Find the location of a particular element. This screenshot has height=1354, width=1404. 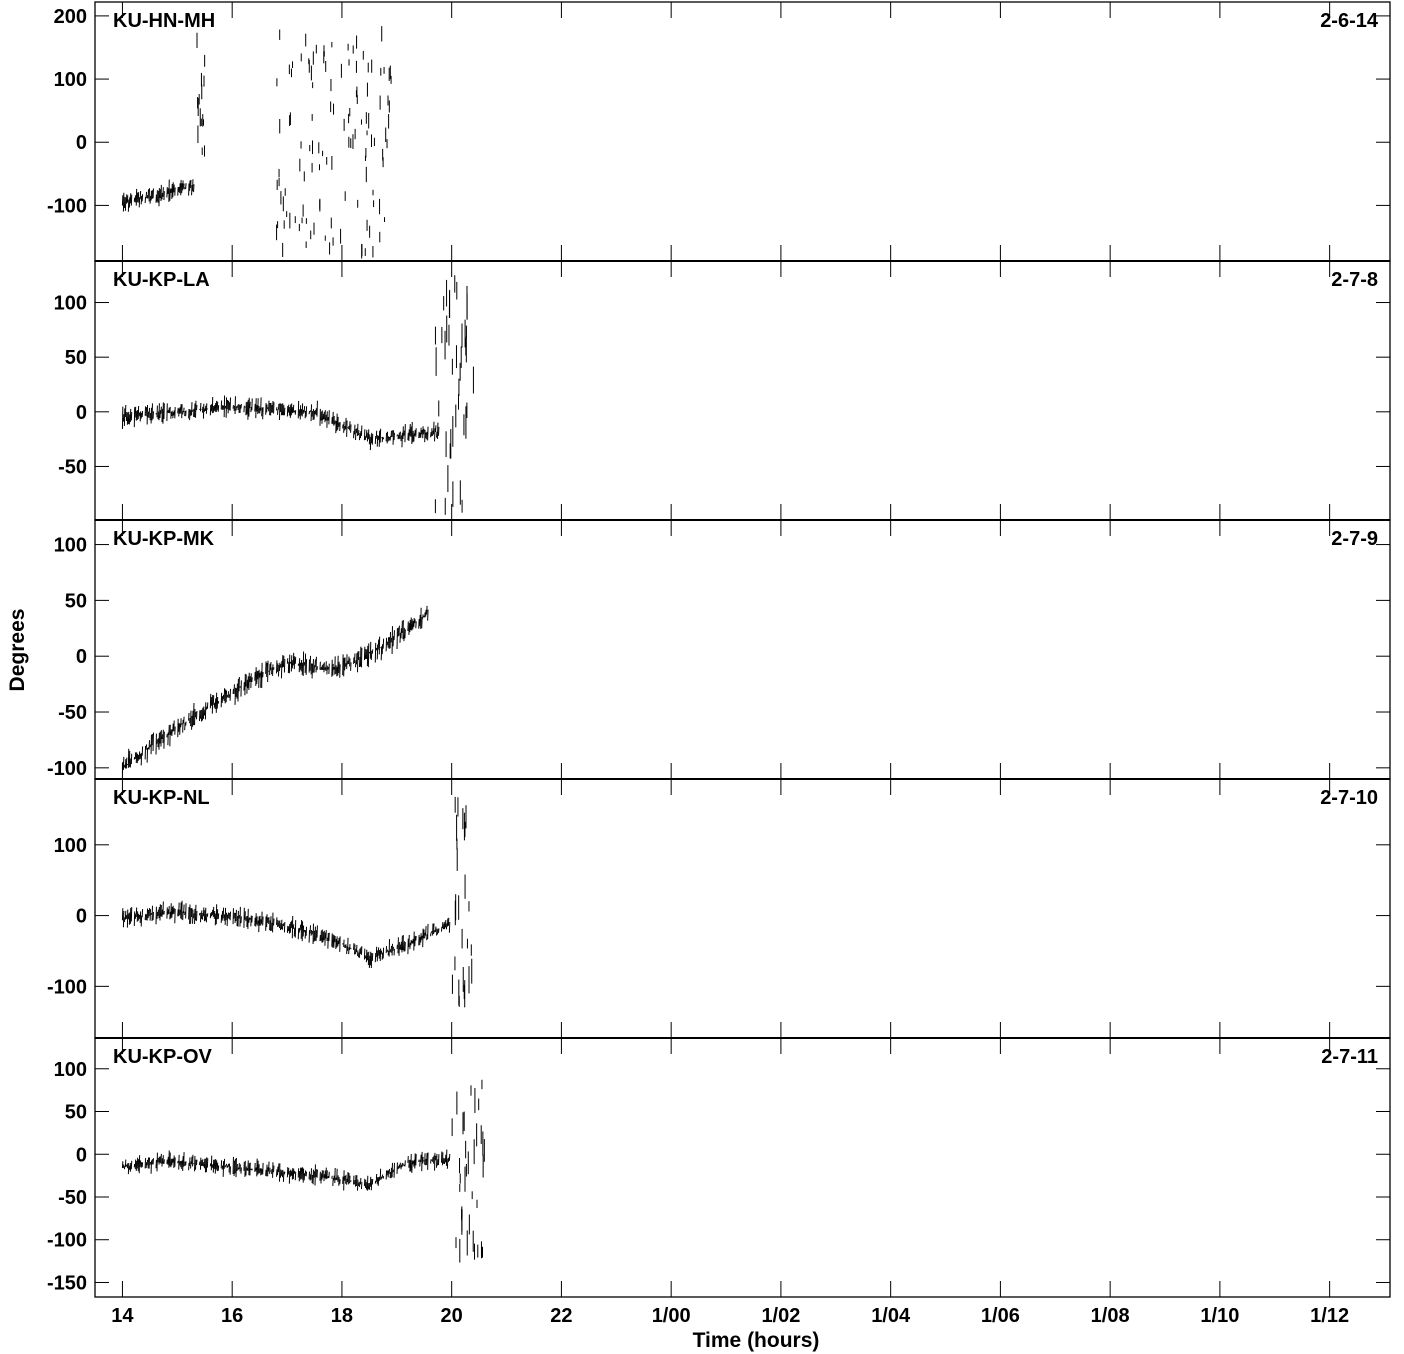

x-tick-label: 22 is located at coordinates (561, 1316).